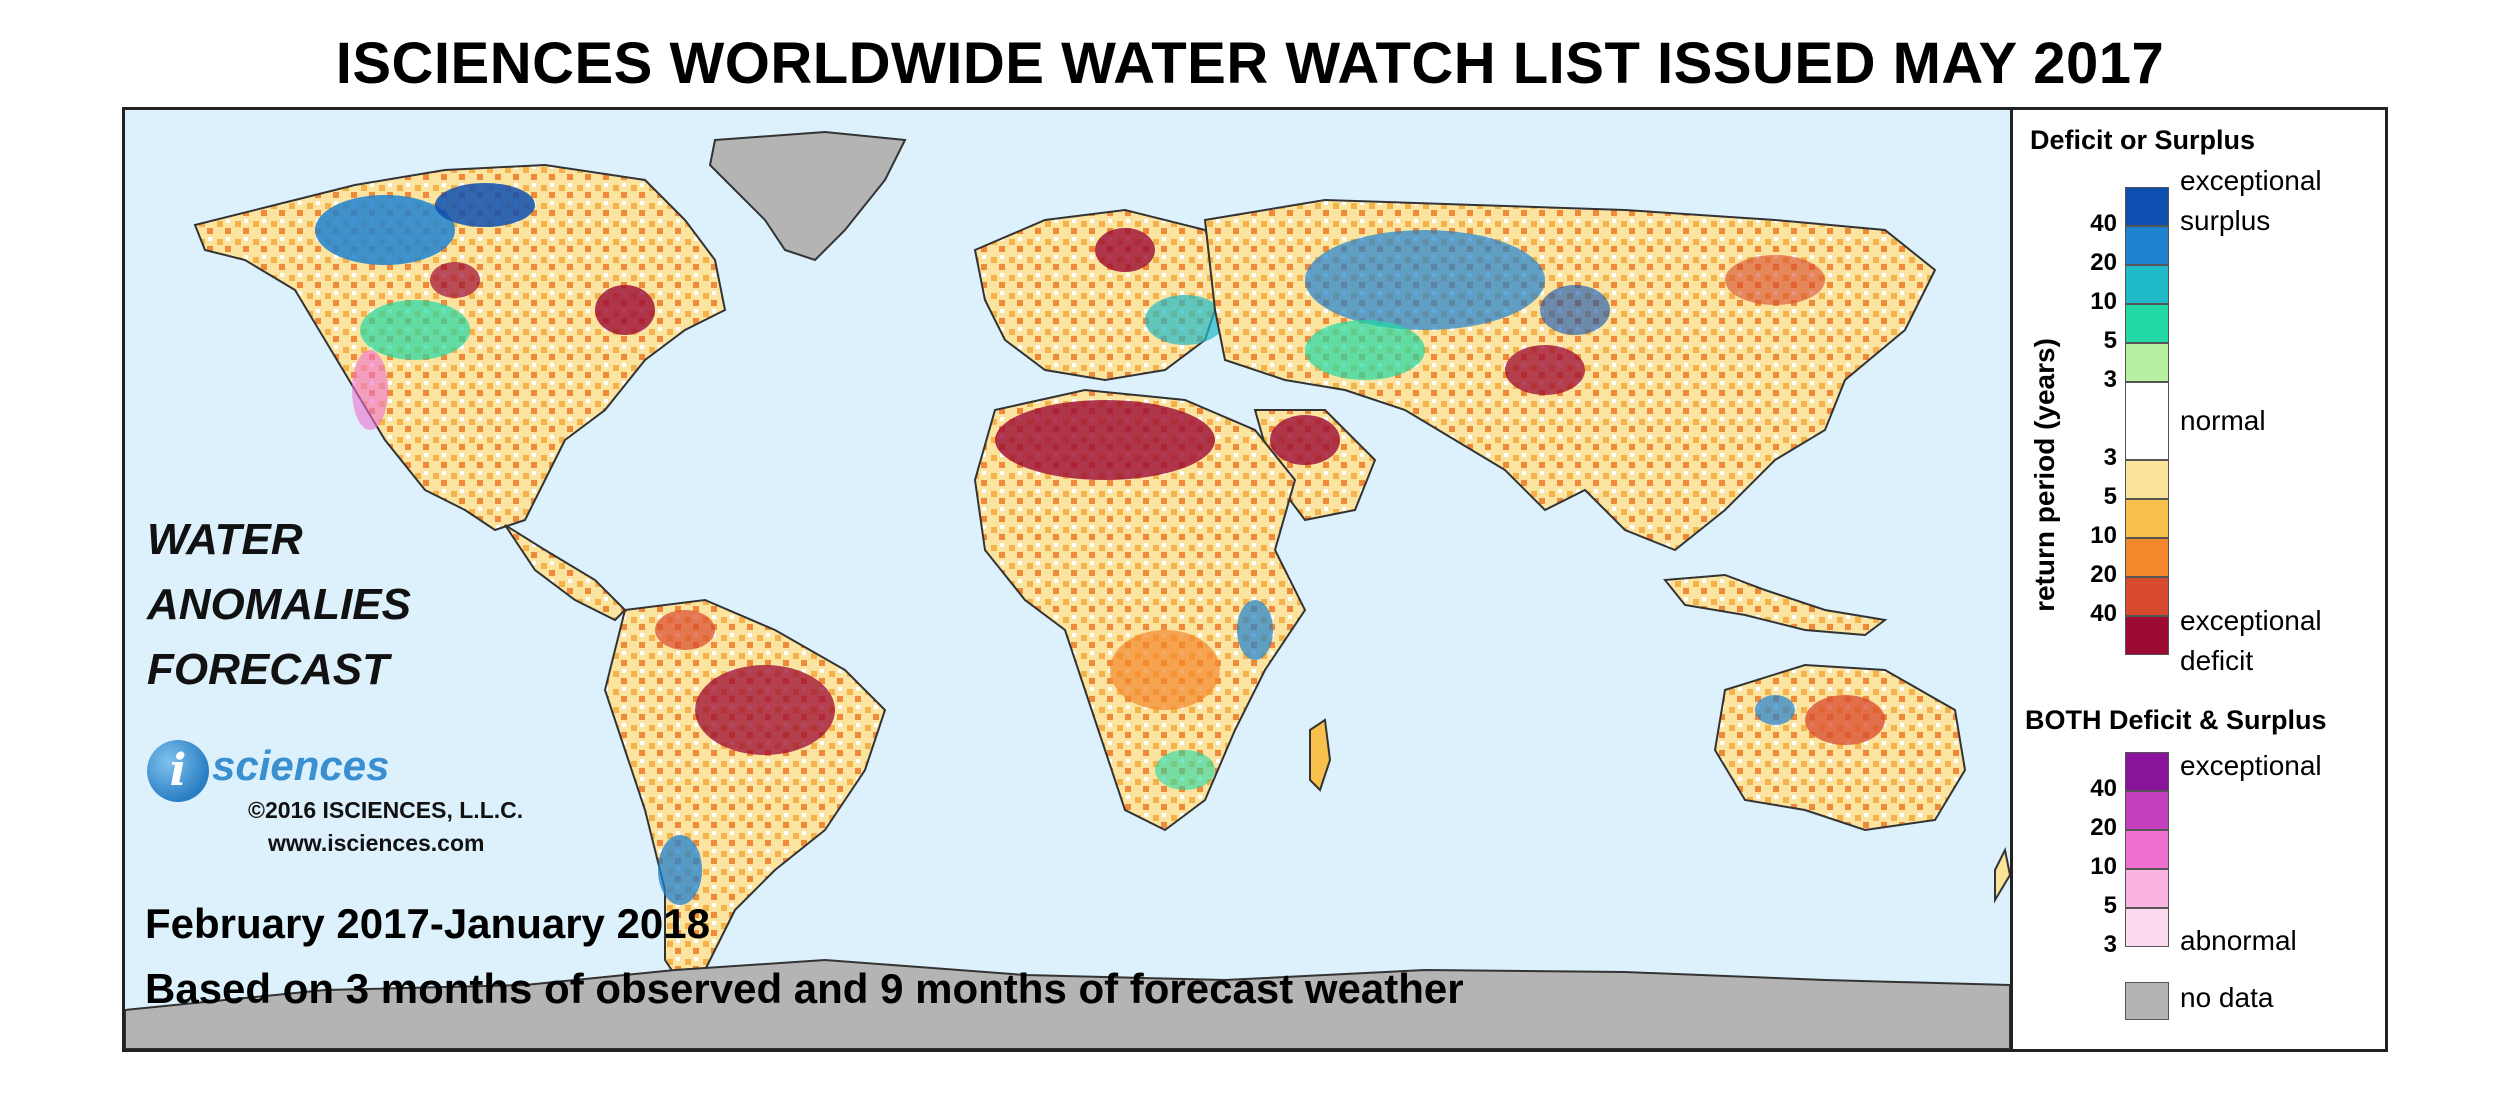 Image resolution: width=2500 pixels, height=1114 pixels. Describe the element at coordinates (2011, 579) in the screenshot. I see `legend-divider` at that location.